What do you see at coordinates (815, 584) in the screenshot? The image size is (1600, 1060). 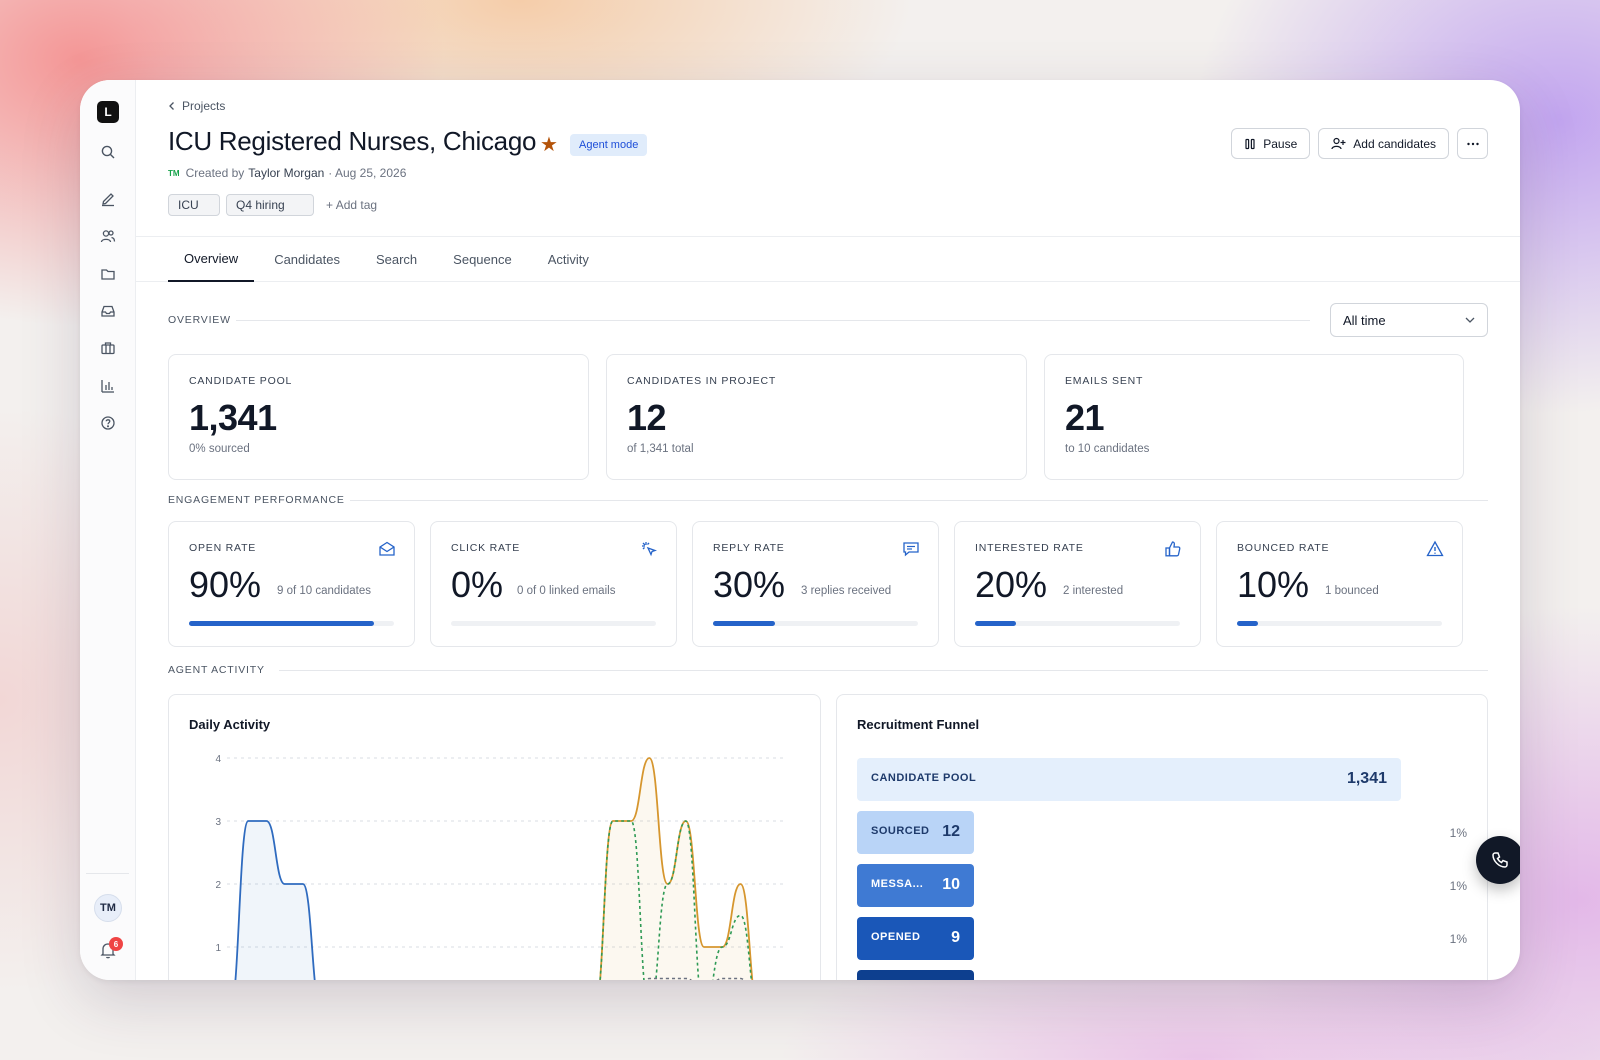 I see `engagement-card-reply-rate: REPLY RATE 30% 3 replies received` at bounding box center [815, 584].